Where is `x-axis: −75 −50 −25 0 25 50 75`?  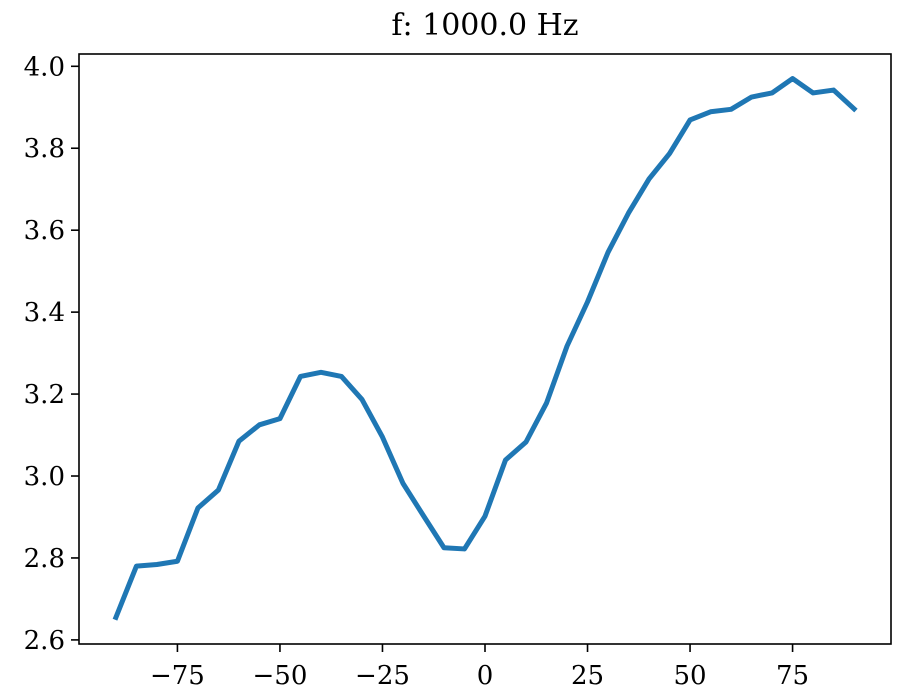
x-axis: −75 −50 −25 0 25 50 75 is located at coordinates (479, 667).